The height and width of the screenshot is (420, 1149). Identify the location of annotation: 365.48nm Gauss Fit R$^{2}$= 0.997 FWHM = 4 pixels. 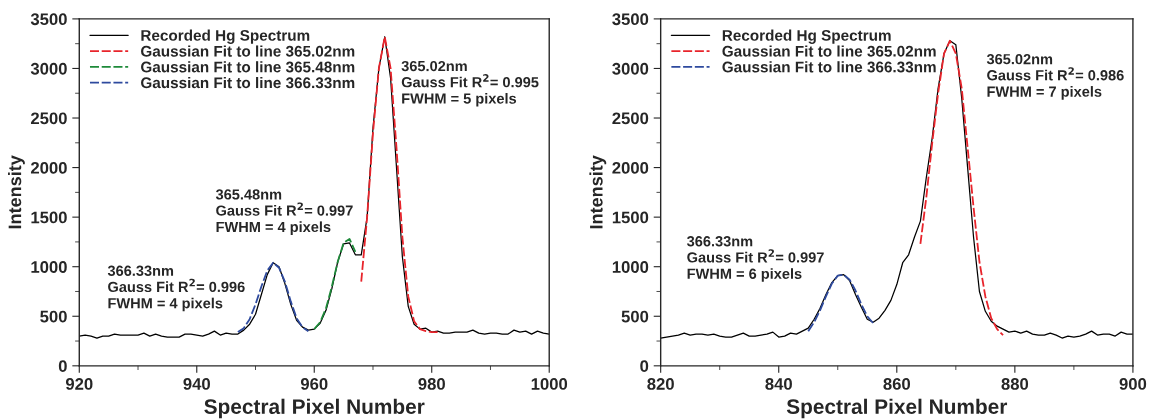
(284, 212).